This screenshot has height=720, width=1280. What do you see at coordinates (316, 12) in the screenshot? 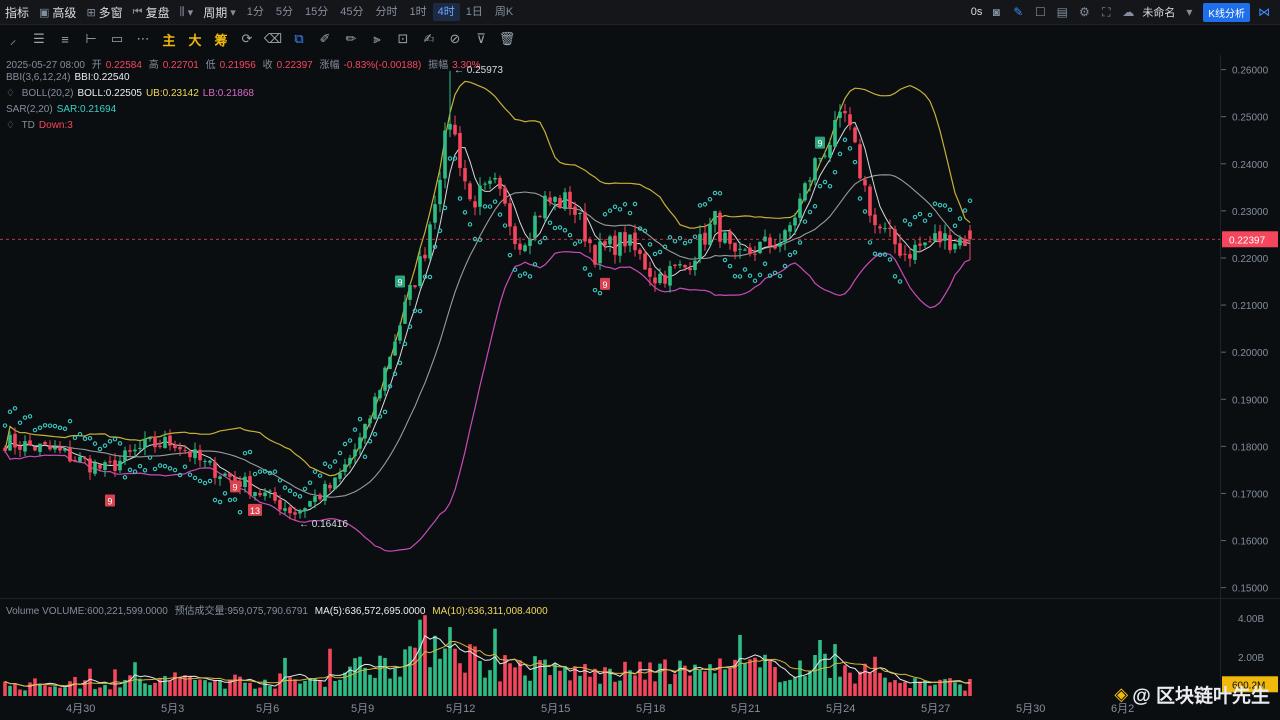
I see `period-tab-2: 15分` at bounding box center [316, 12].